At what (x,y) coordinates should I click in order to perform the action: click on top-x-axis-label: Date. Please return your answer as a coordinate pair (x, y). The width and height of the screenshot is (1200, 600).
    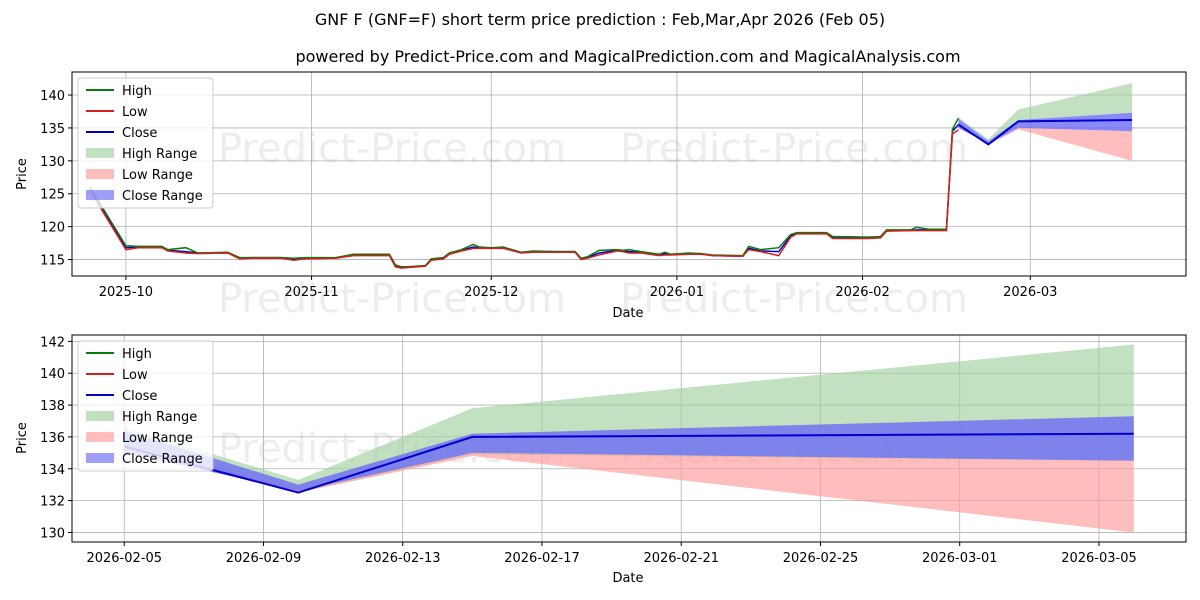
    Looking at the image, I should click on (627, 313).